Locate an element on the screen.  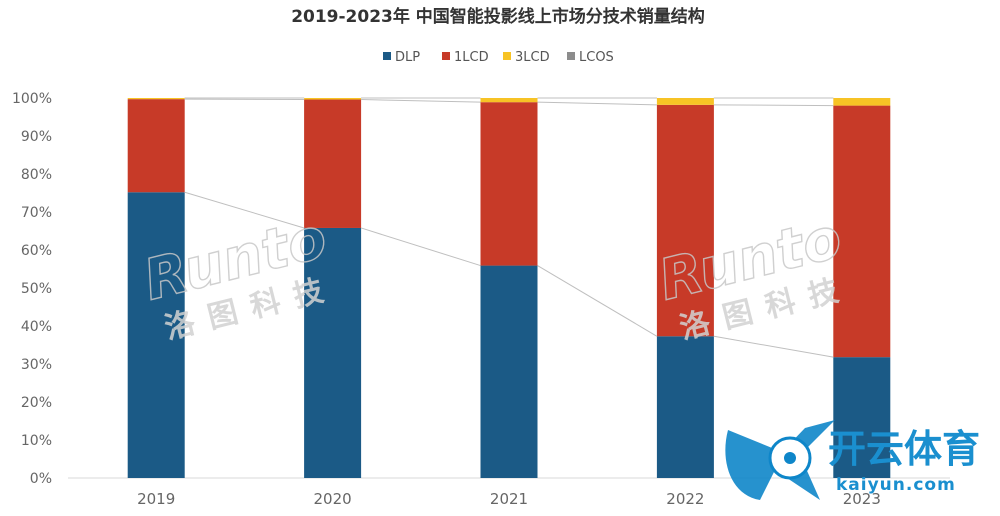
y-tick-label: 30% is located at coordinates (36, 365).